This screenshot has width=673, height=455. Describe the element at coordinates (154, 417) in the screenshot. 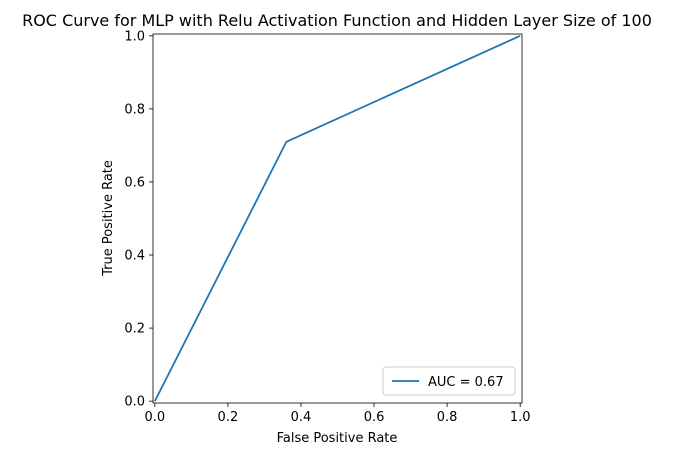

I see `x-tick-label: 0.0` at that location.